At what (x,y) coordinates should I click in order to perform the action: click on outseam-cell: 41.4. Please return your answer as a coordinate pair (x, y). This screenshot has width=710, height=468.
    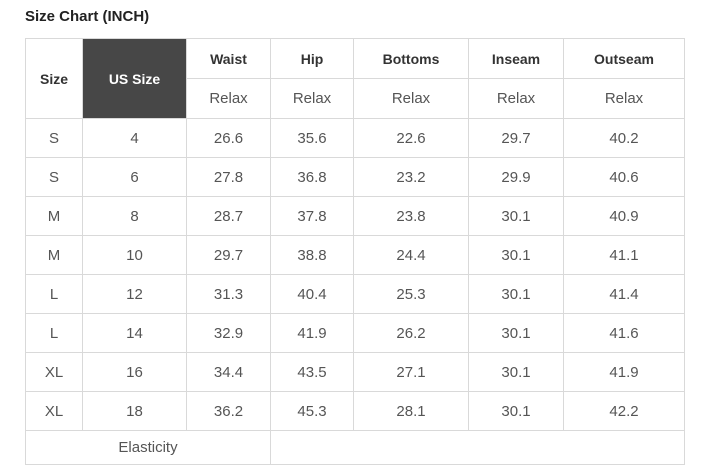
    Looking at the image, I should click on (624, 294).